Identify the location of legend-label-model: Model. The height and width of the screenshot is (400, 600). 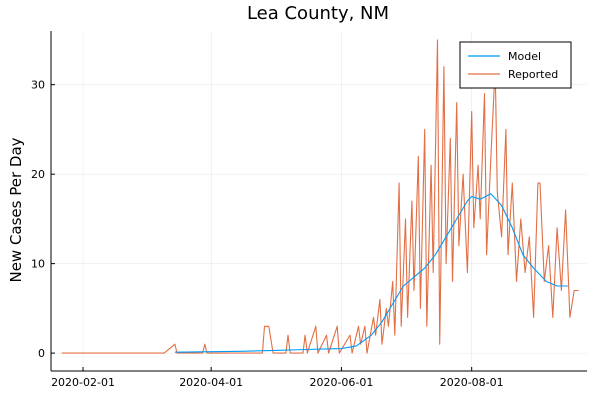
(524, 56).